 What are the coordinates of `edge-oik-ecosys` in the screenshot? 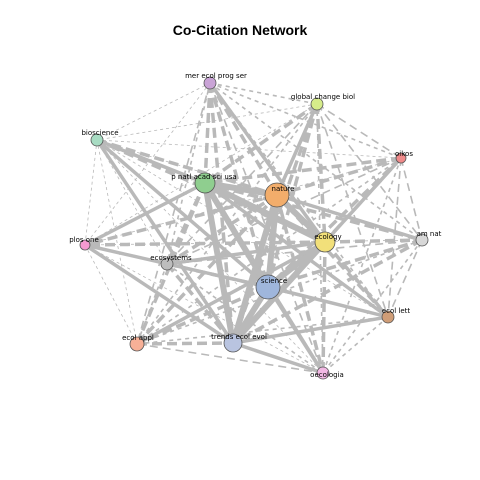 It's located at (284, 211).